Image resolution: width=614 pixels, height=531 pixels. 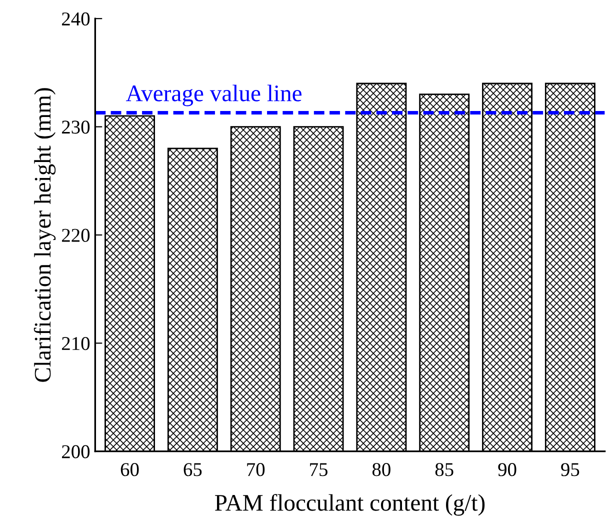 What do you see at coordinates (350, 505) in the screenshot?
I see `x-axis-title: PAM flocculant content (g/t)` at bounding box center [350, 505].